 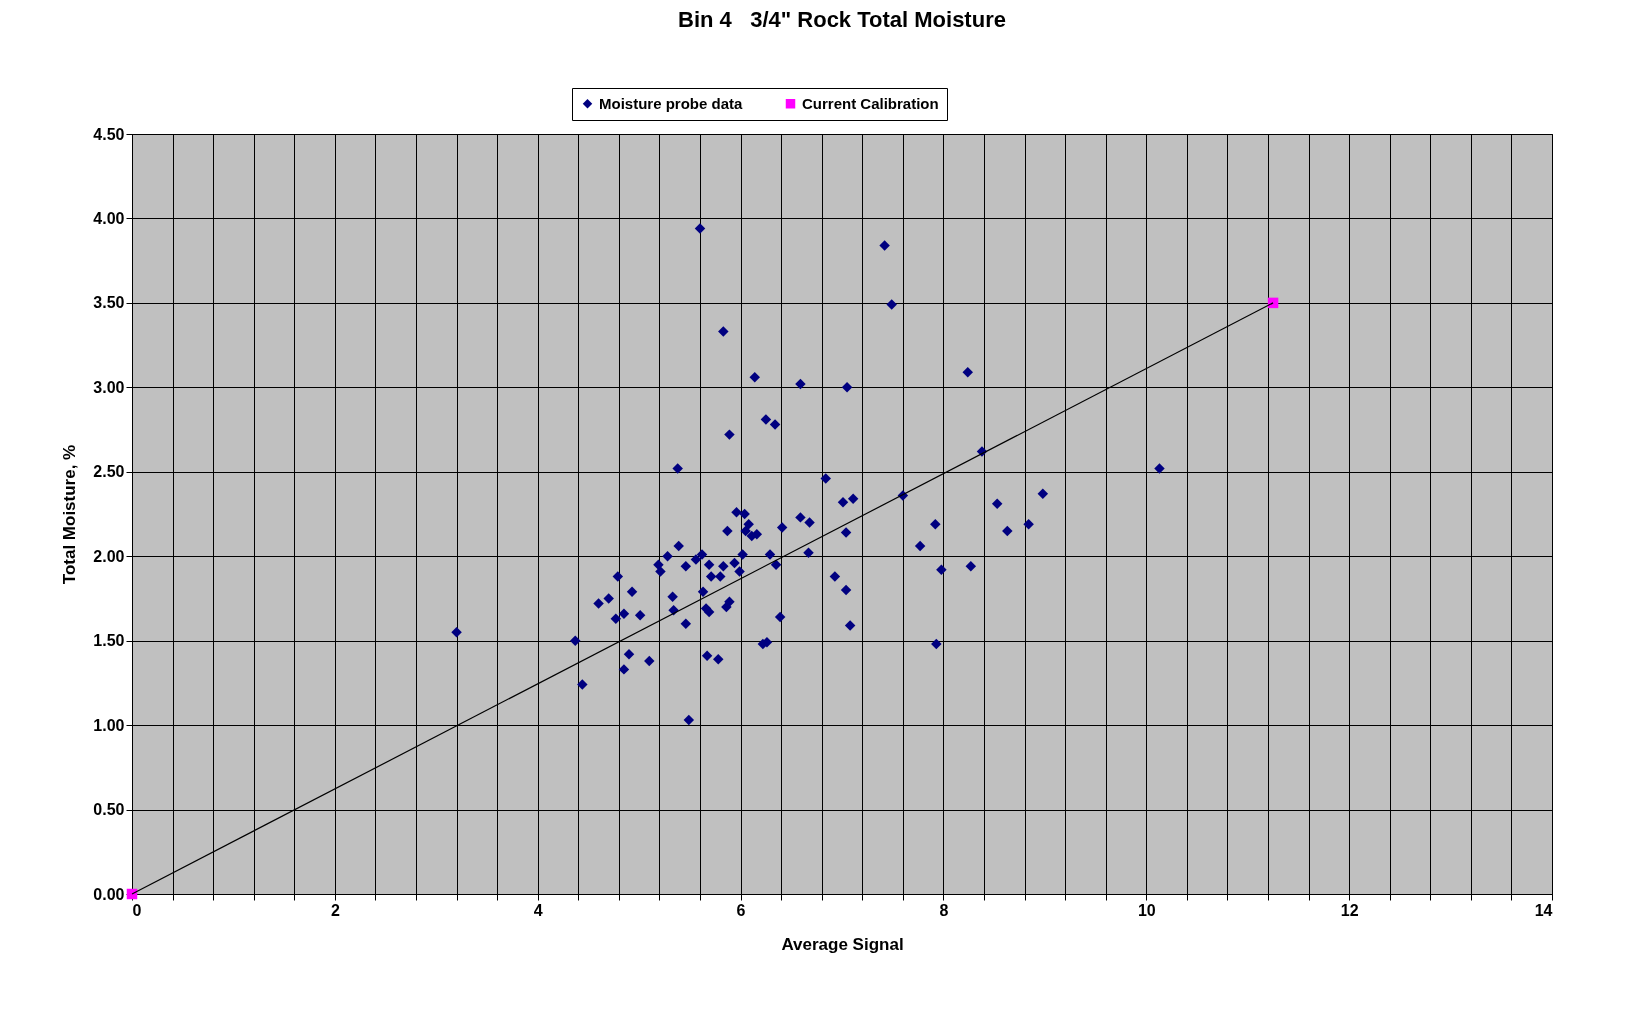 I want to click on y-tick-label: 4.00, so click(x=109, y=218).